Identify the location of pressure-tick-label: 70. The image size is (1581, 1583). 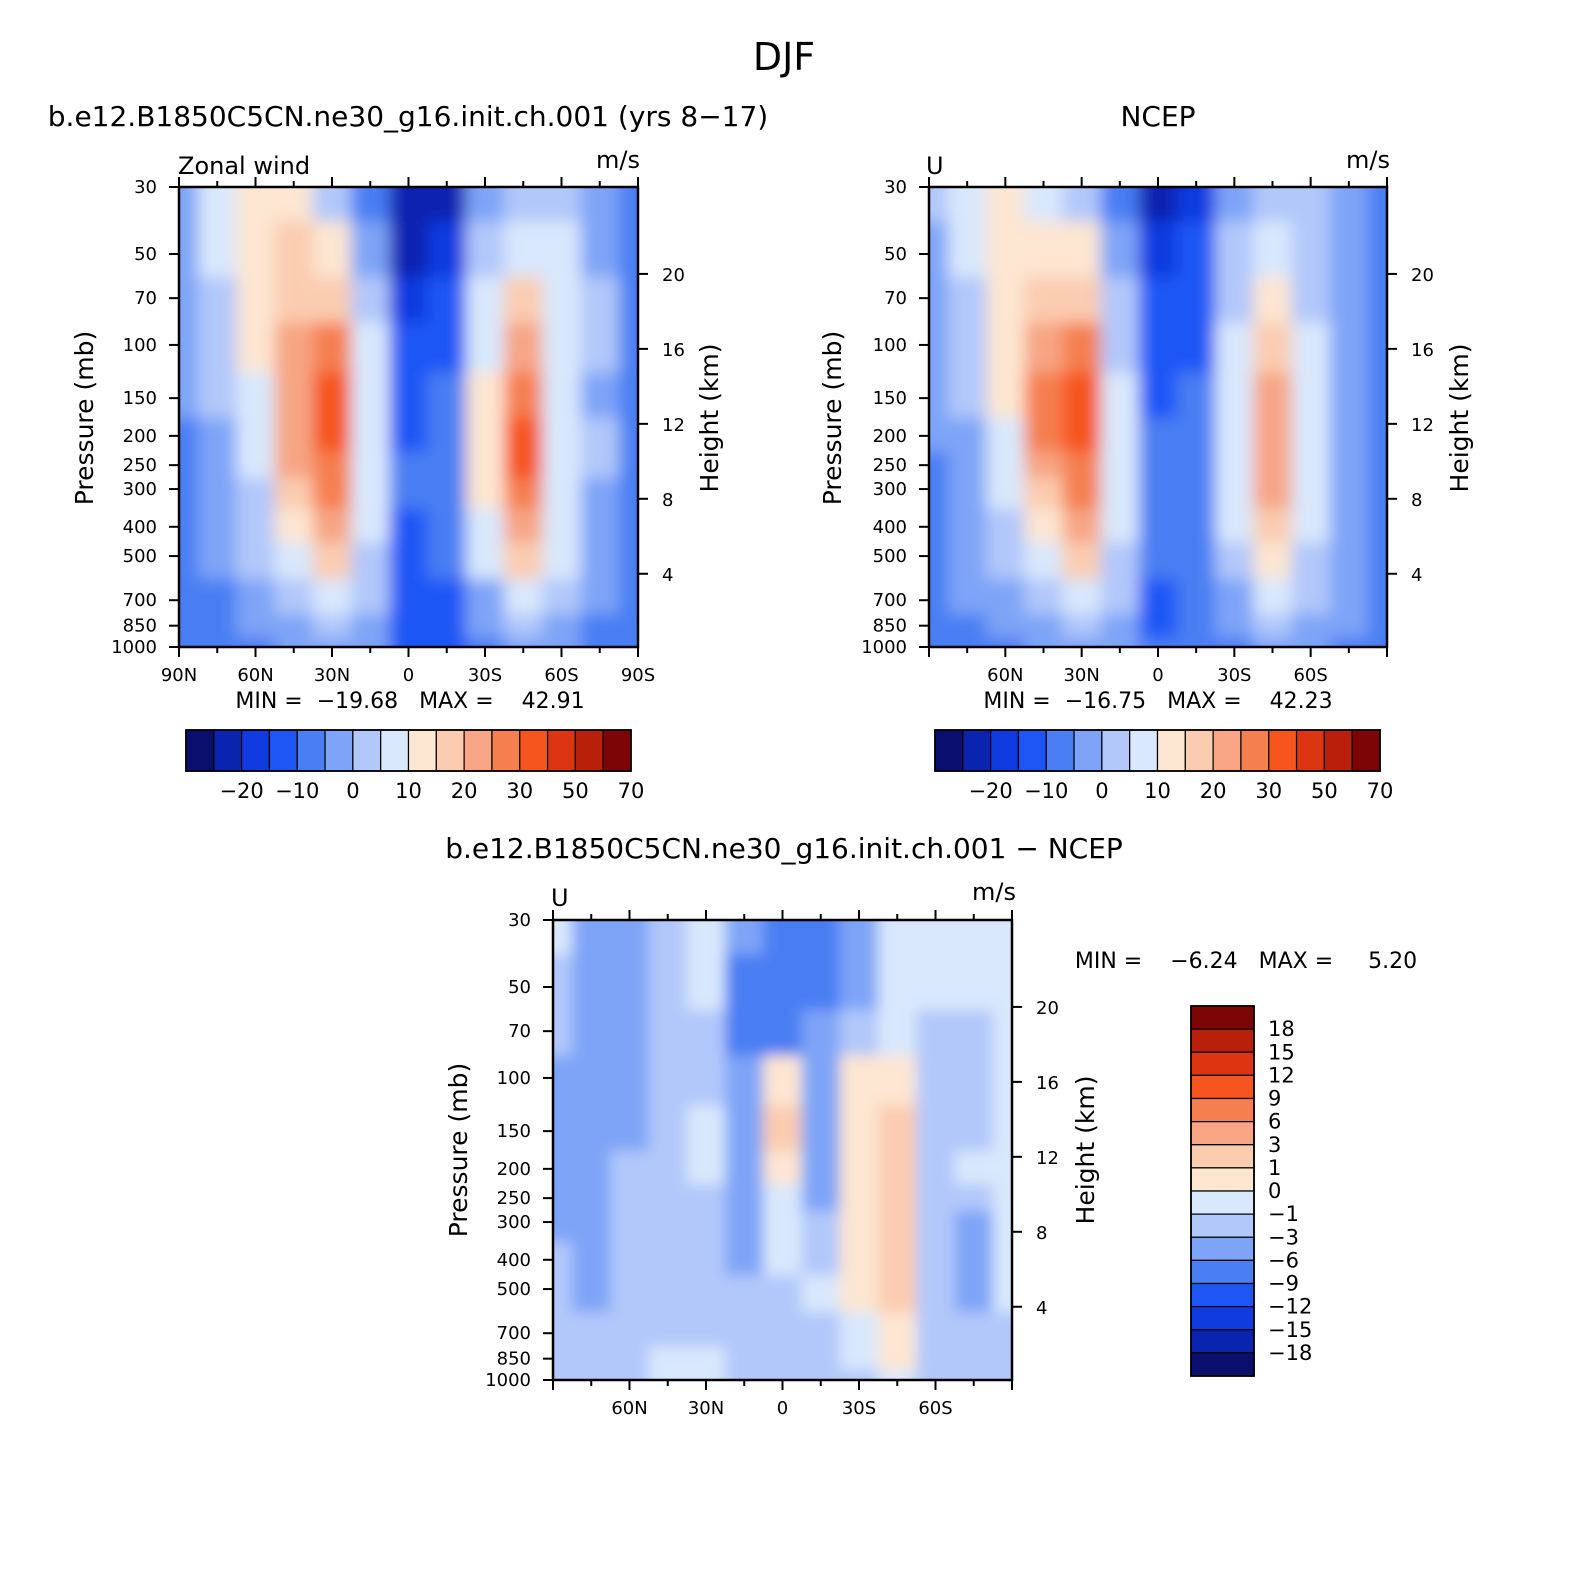
(519, 1031).